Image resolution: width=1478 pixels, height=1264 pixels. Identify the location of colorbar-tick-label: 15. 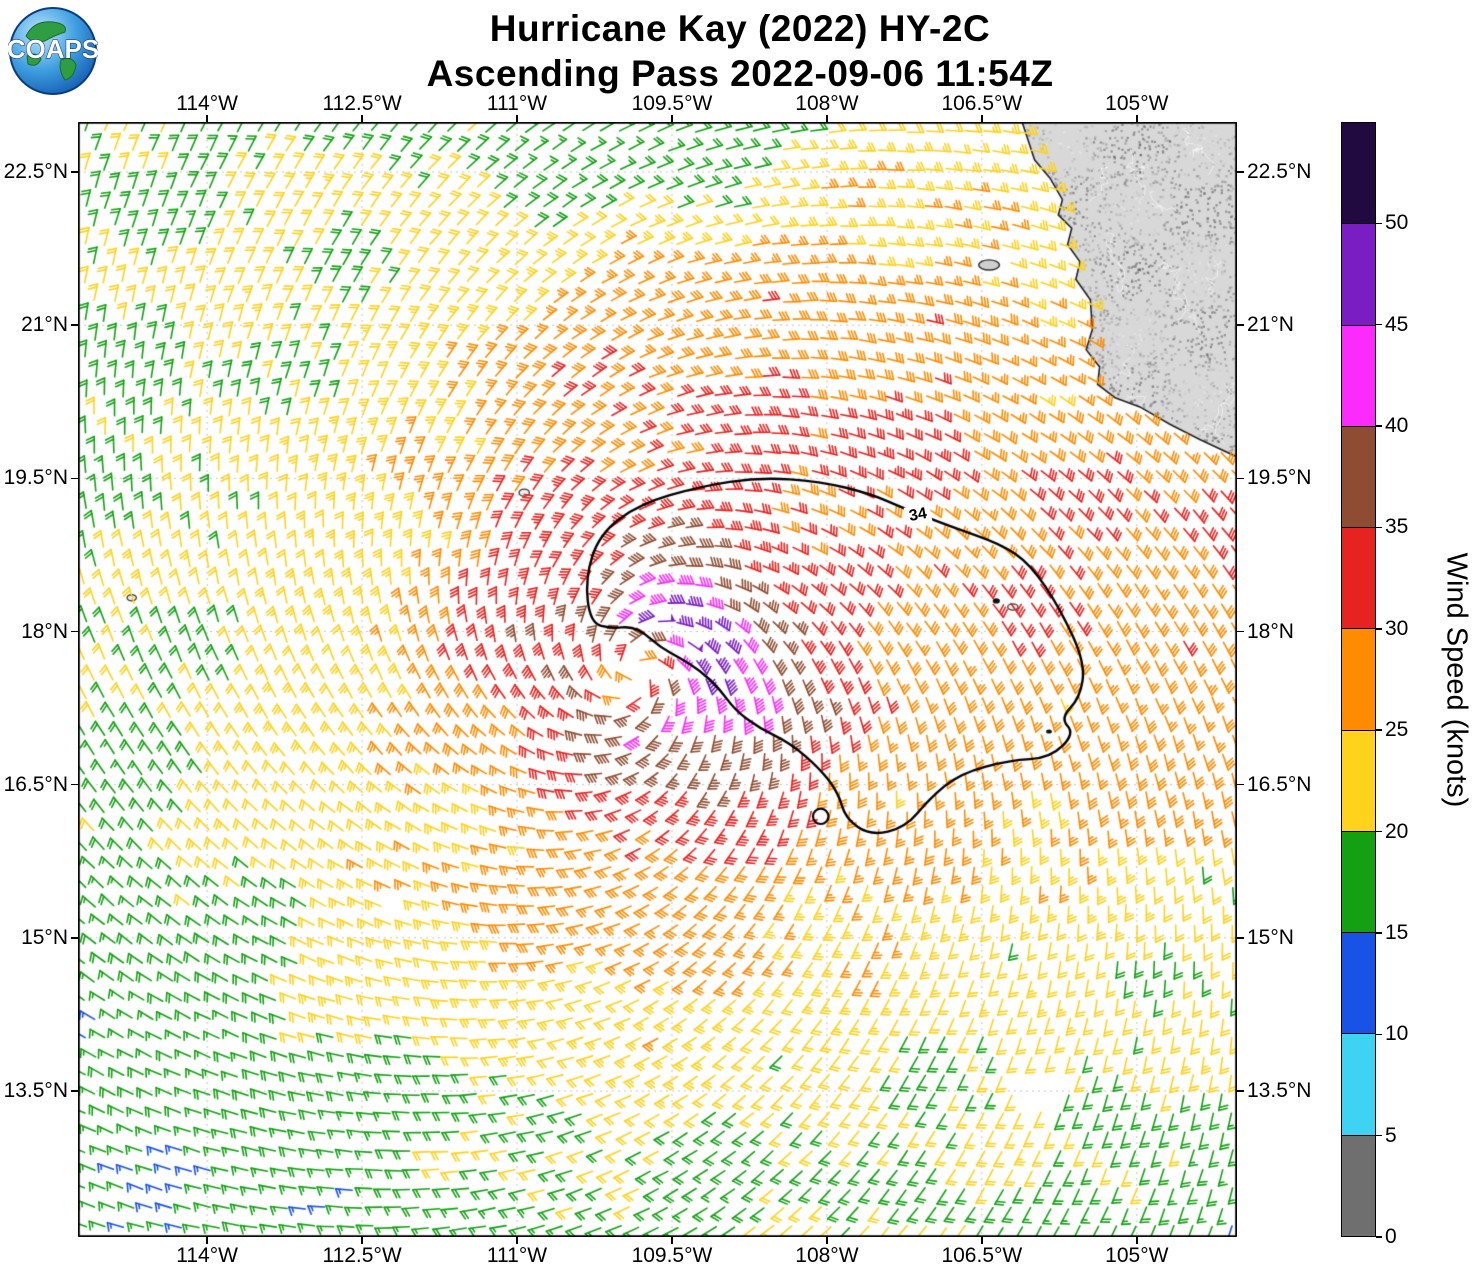
(1397, 932).